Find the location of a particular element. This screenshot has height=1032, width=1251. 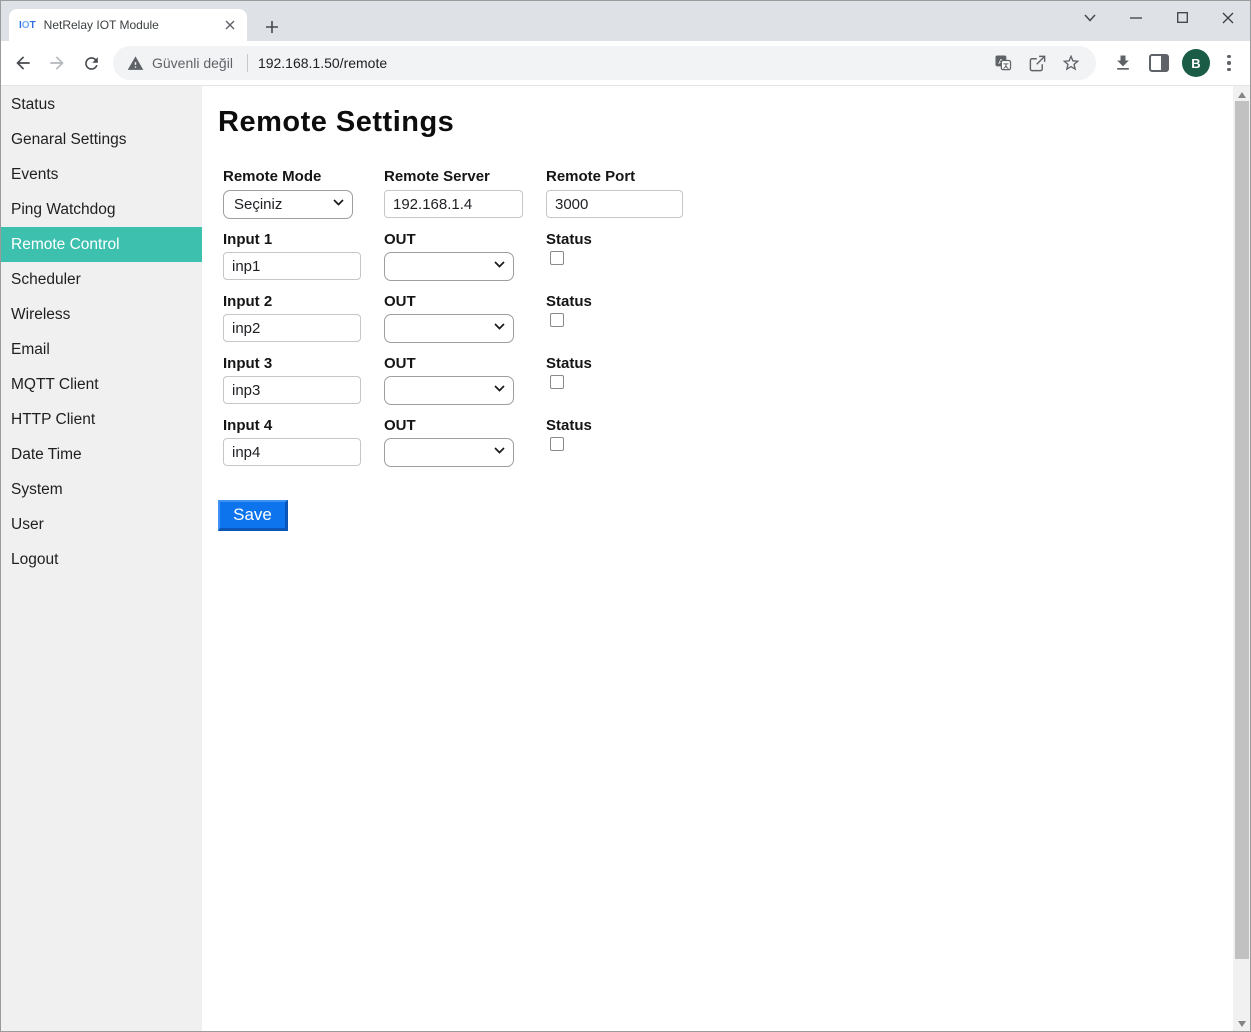

input2-label: Input 2 is located at coordinates (248, 301).